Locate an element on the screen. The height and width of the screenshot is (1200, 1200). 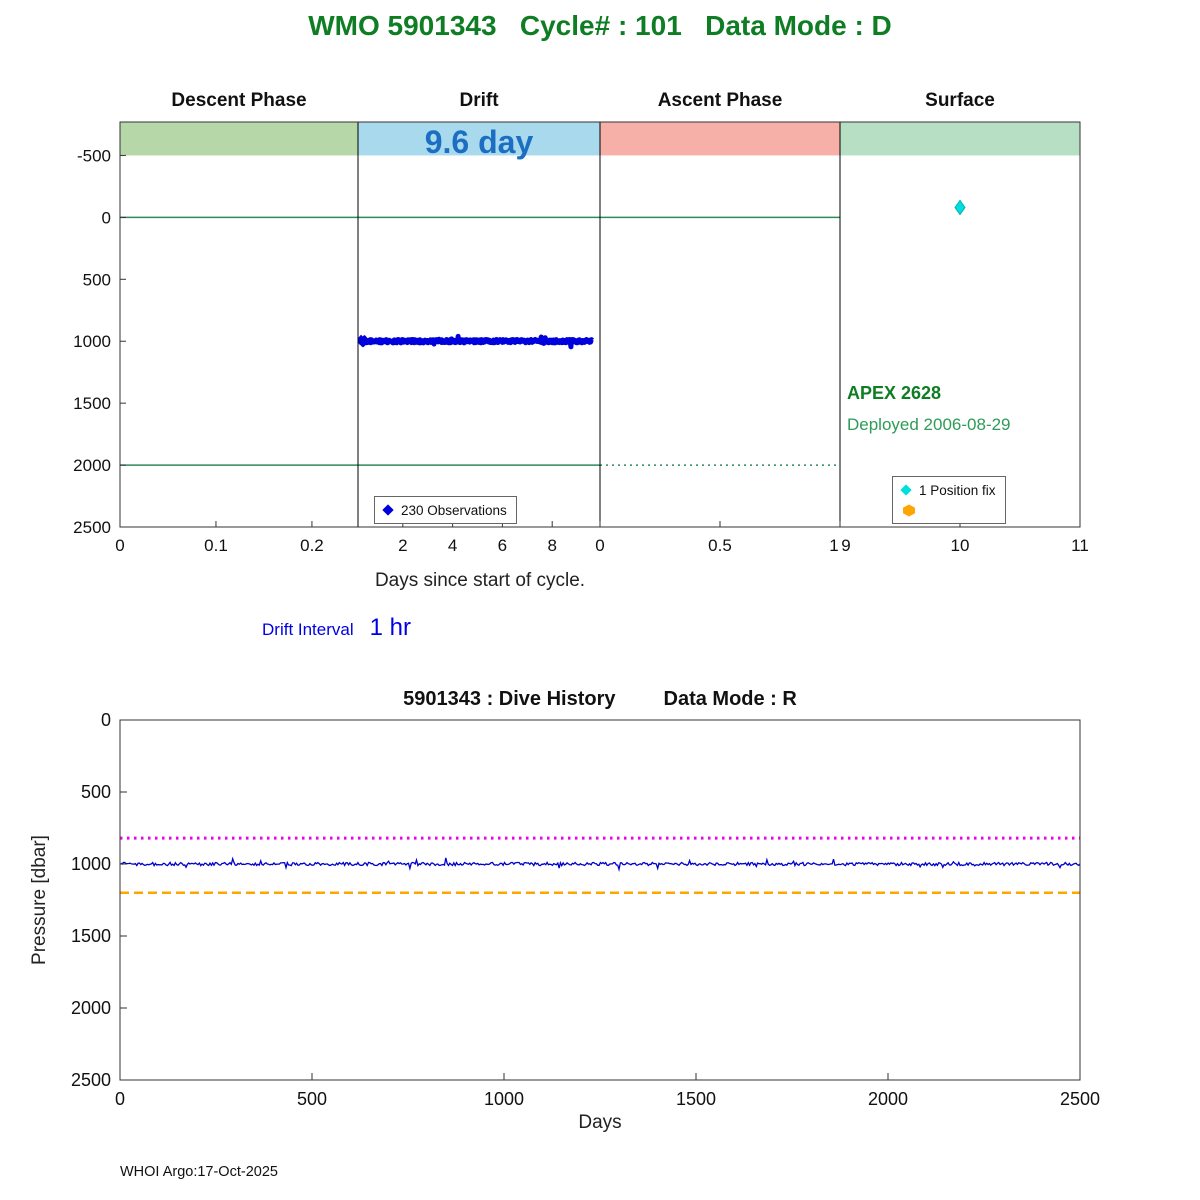
footer-credit: WHOI Argo:17-Oct-2025 is located at coordinates (199, 1172).